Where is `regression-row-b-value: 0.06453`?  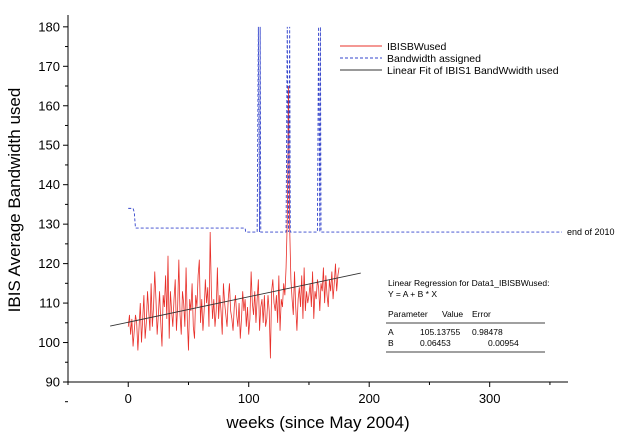
regression-row-b-value: 0.06453 is located at coordinates (435, 343).